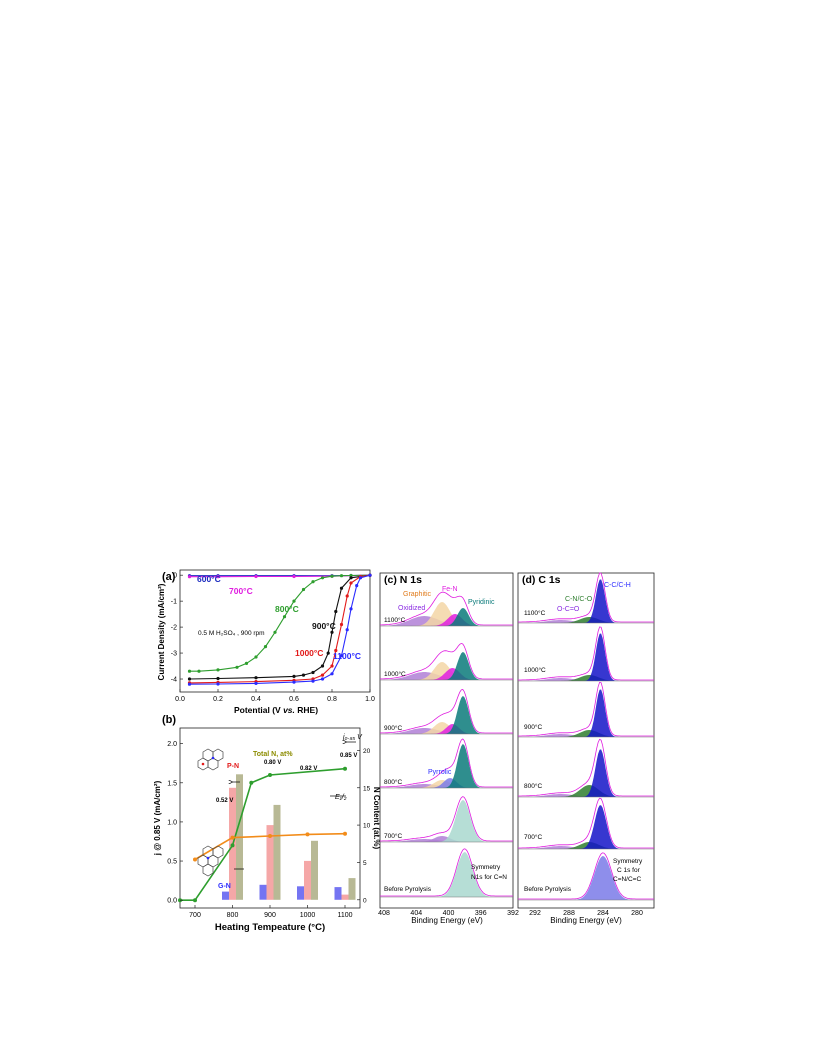 This screenshot has width=816, height=1056. I want to click on x-tick-label: 1100, so click(344, 915).